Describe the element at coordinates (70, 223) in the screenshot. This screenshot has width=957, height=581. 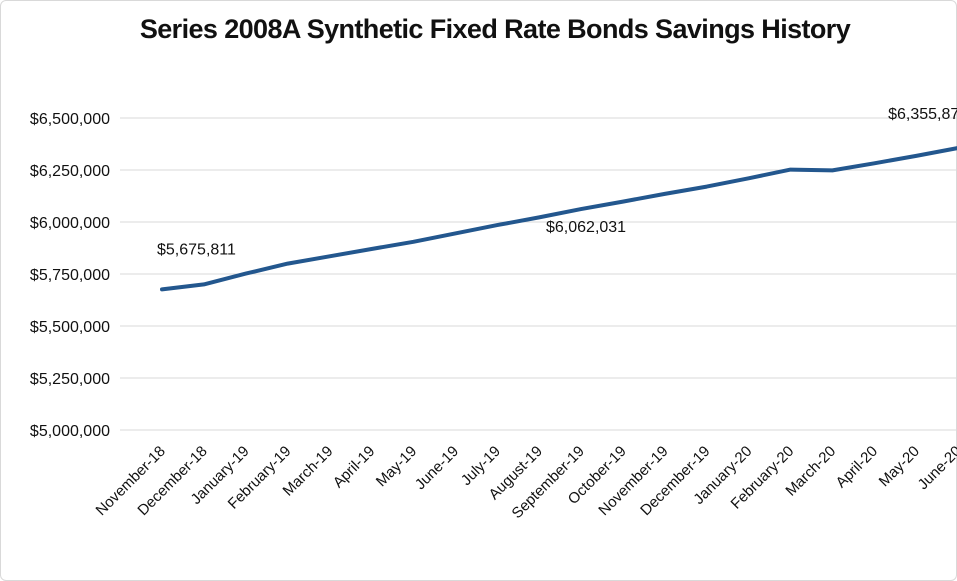
I see `y-tick-label: $6,000,000` at that location.